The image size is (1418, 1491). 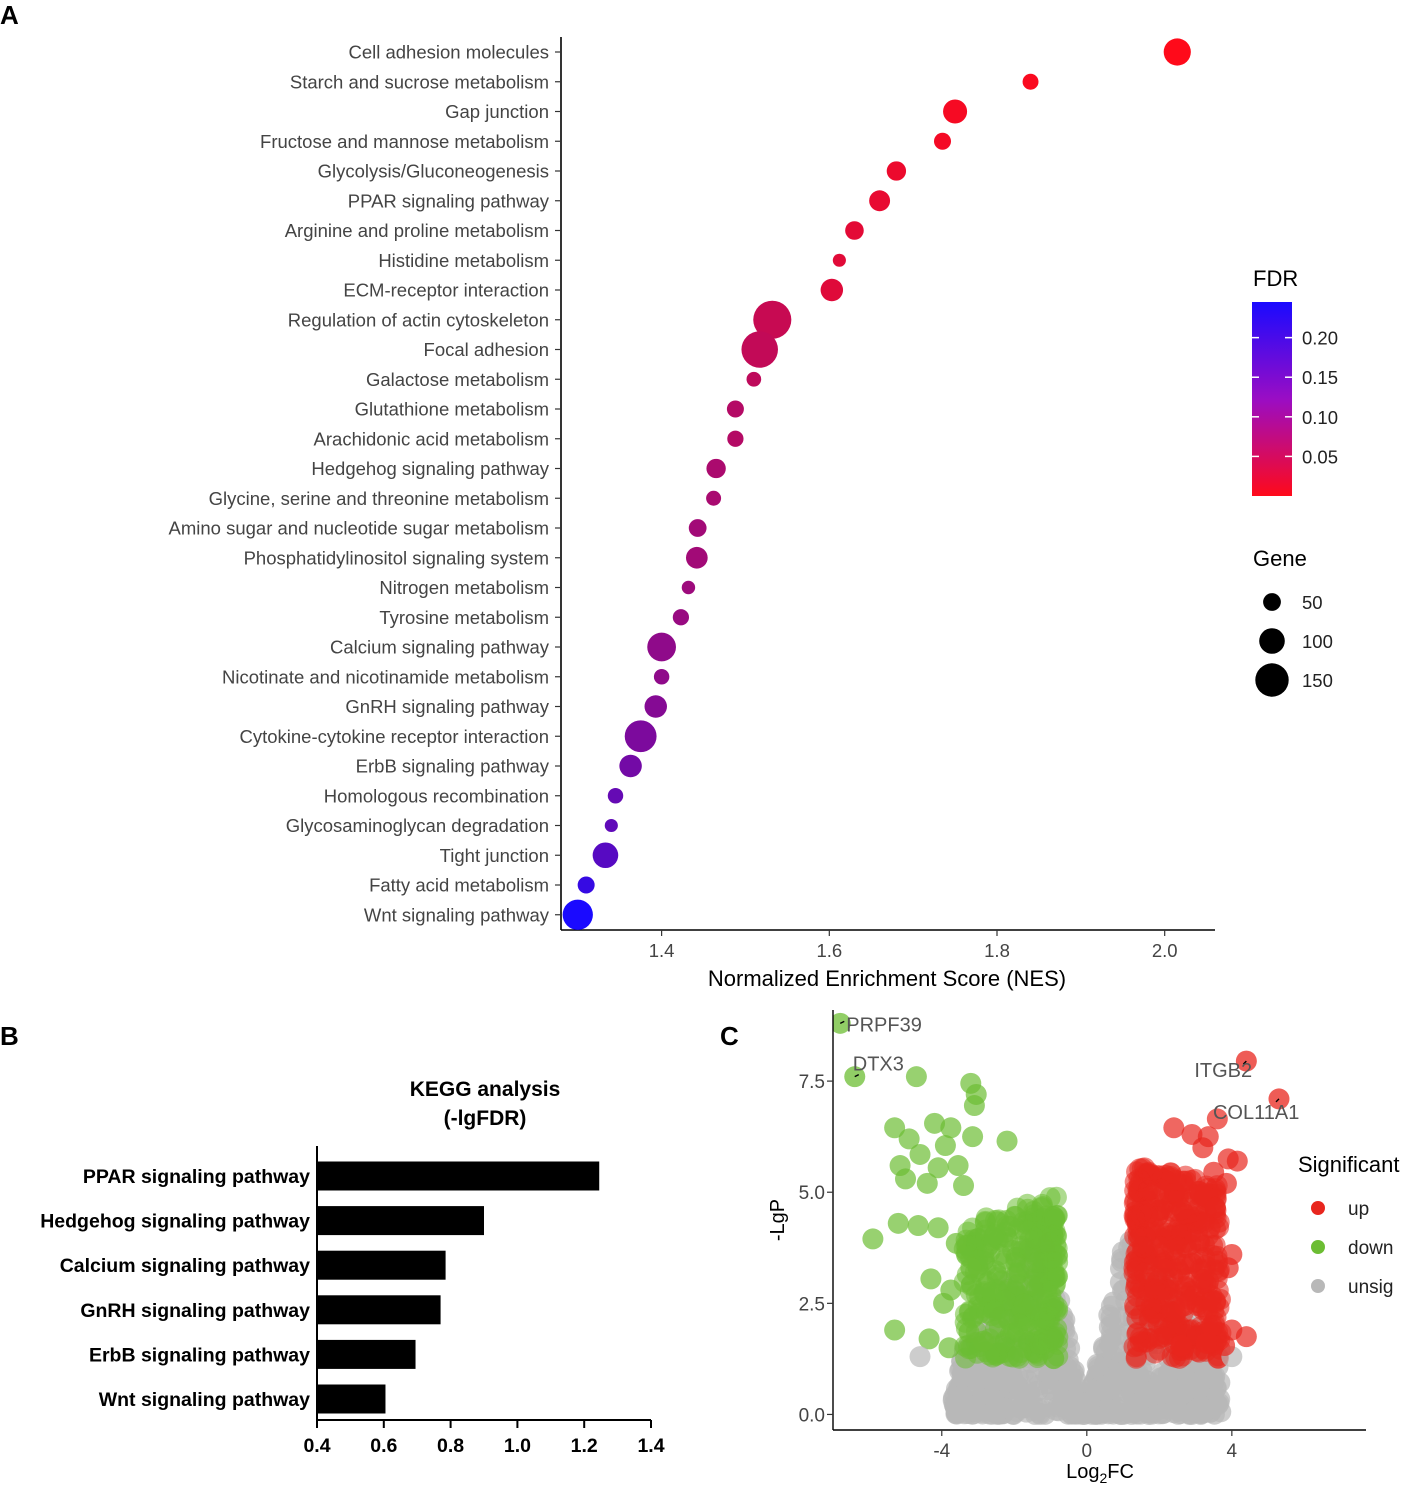 What do you see at coordinates (1082, 1236) in the screenshot?
I see `panel-c-axes: 0.0 2.5 5.0 7.5 -4 0 4` at bounding box center [1082, 1236].